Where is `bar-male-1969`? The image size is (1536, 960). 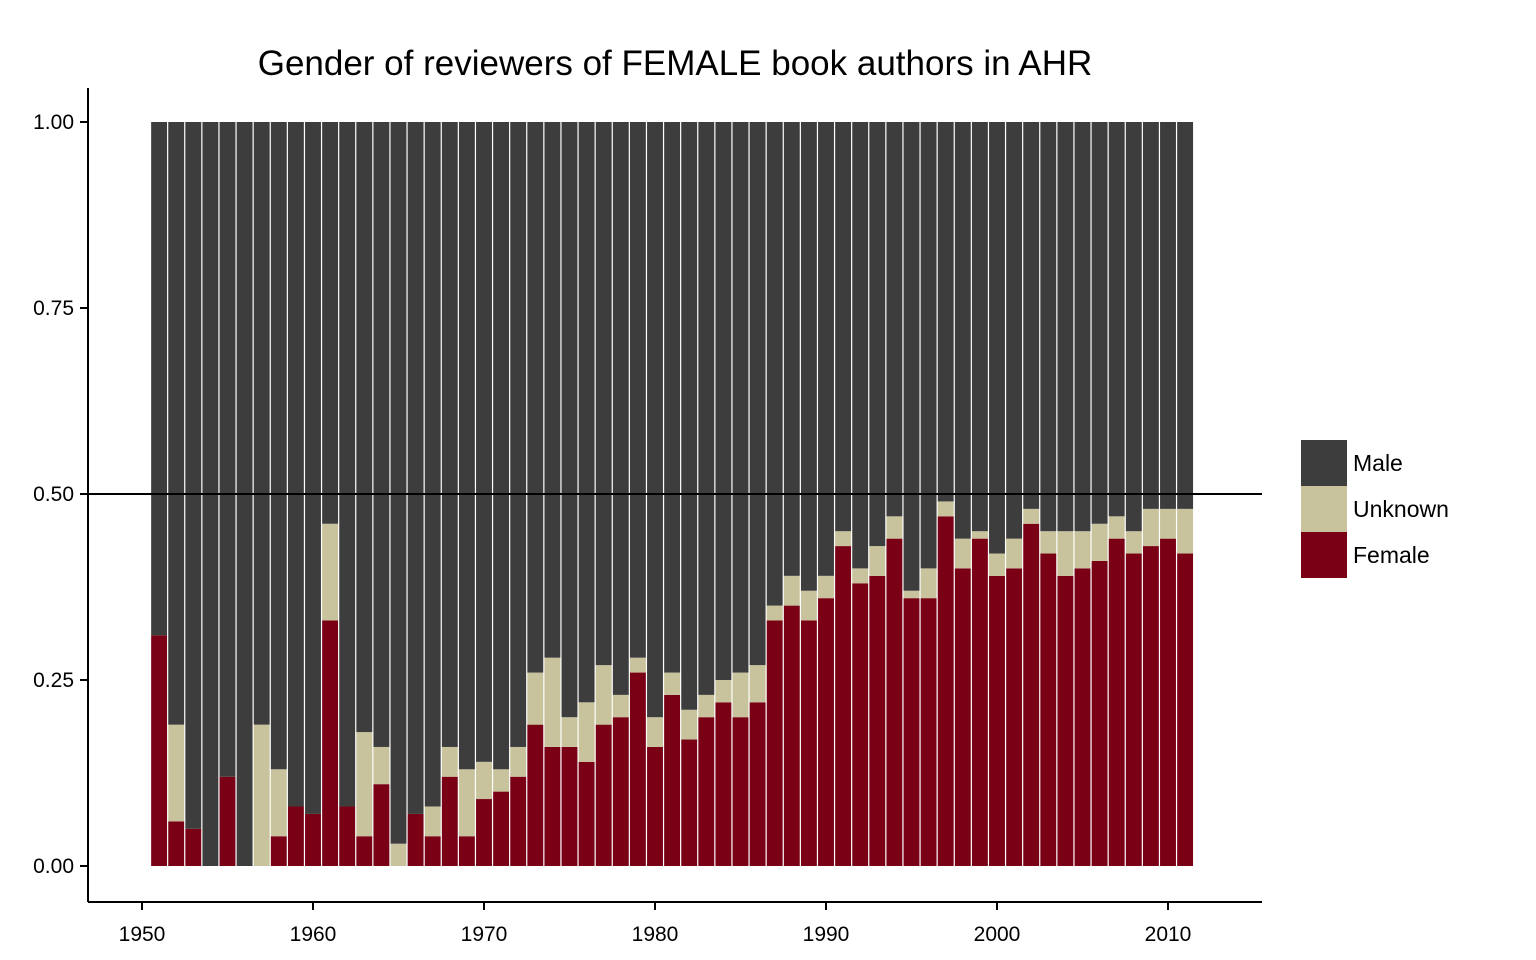 bar-male-1969 is located at coordinates (466, 446).